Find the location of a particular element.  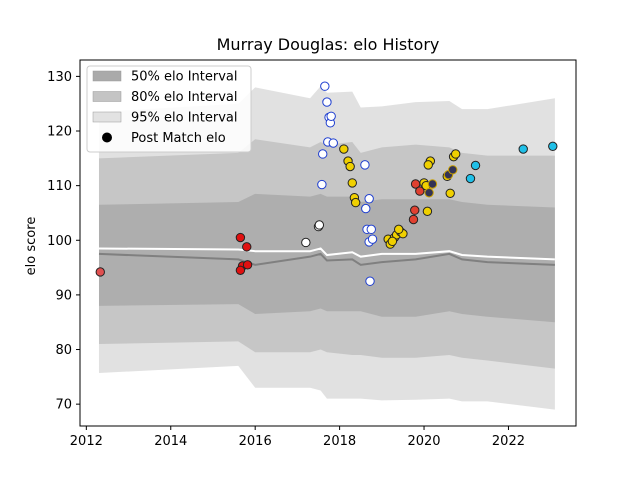

y-tick-label-90: 90 is located at coordinates (63, 295).